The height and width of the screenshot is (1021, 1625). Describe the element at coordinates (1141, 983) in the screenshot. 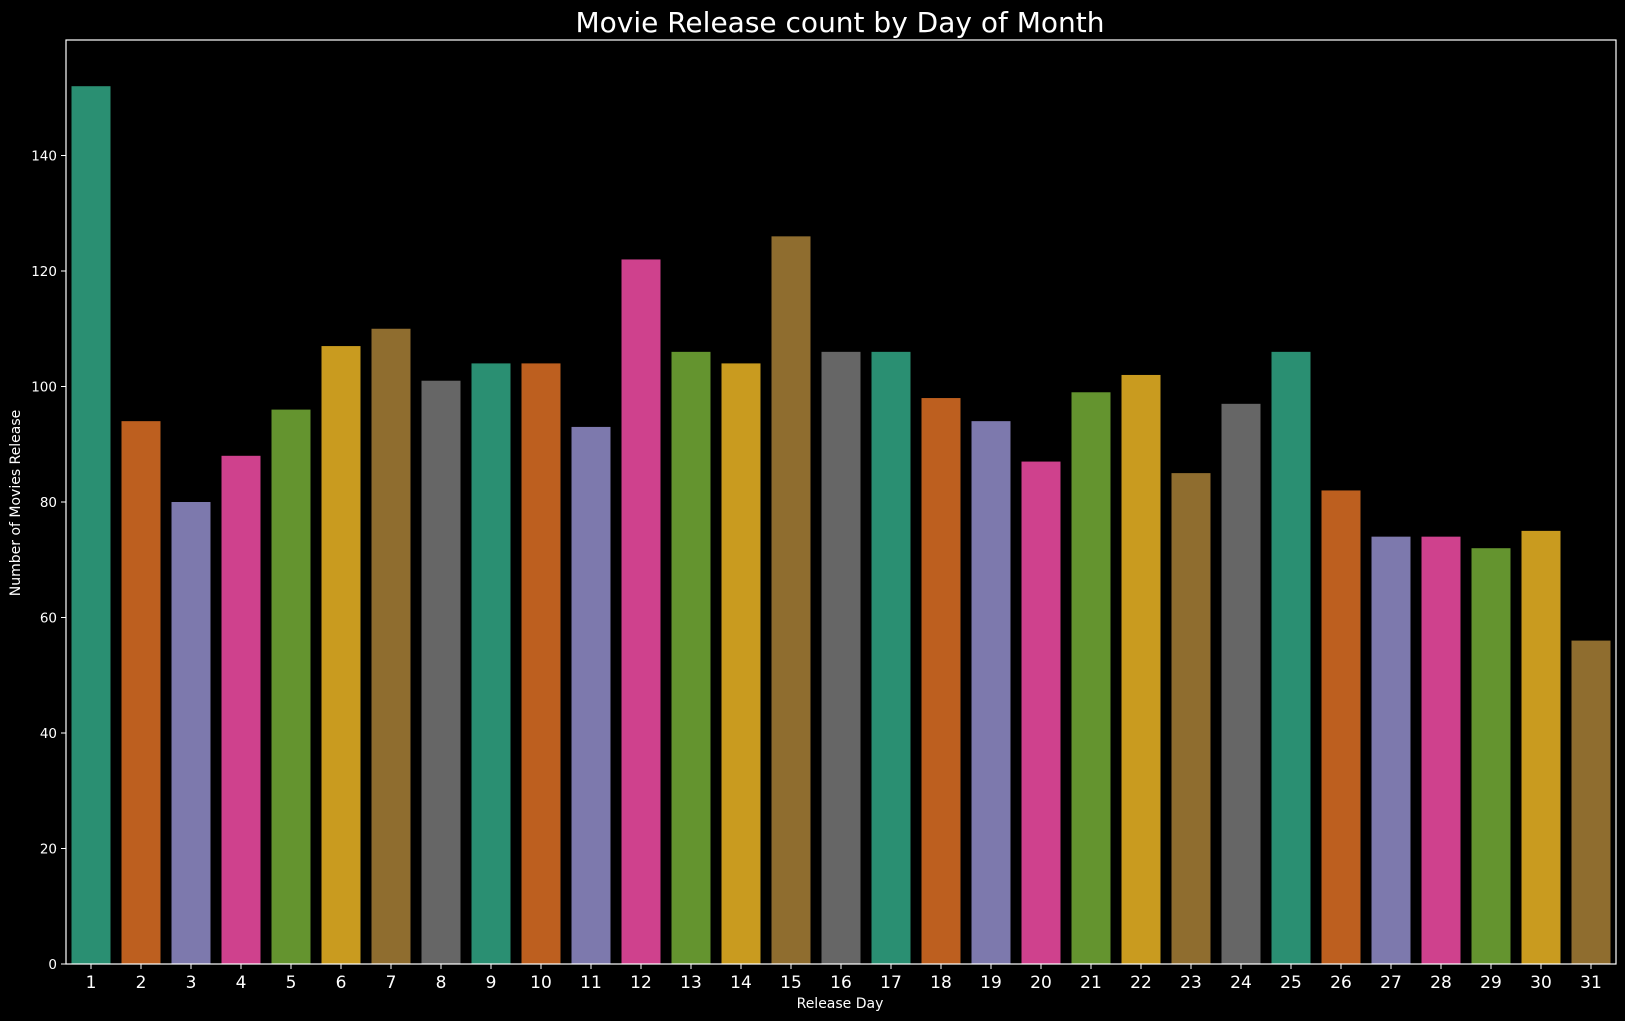

I see `x-tick-label: 22` at that location.